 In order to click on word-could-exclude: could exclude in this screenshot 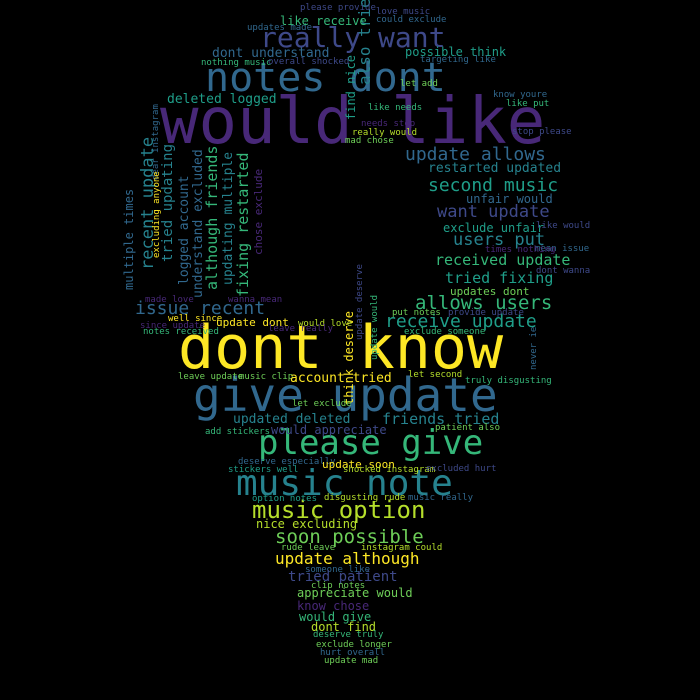, I will do `click(411, 20)`.